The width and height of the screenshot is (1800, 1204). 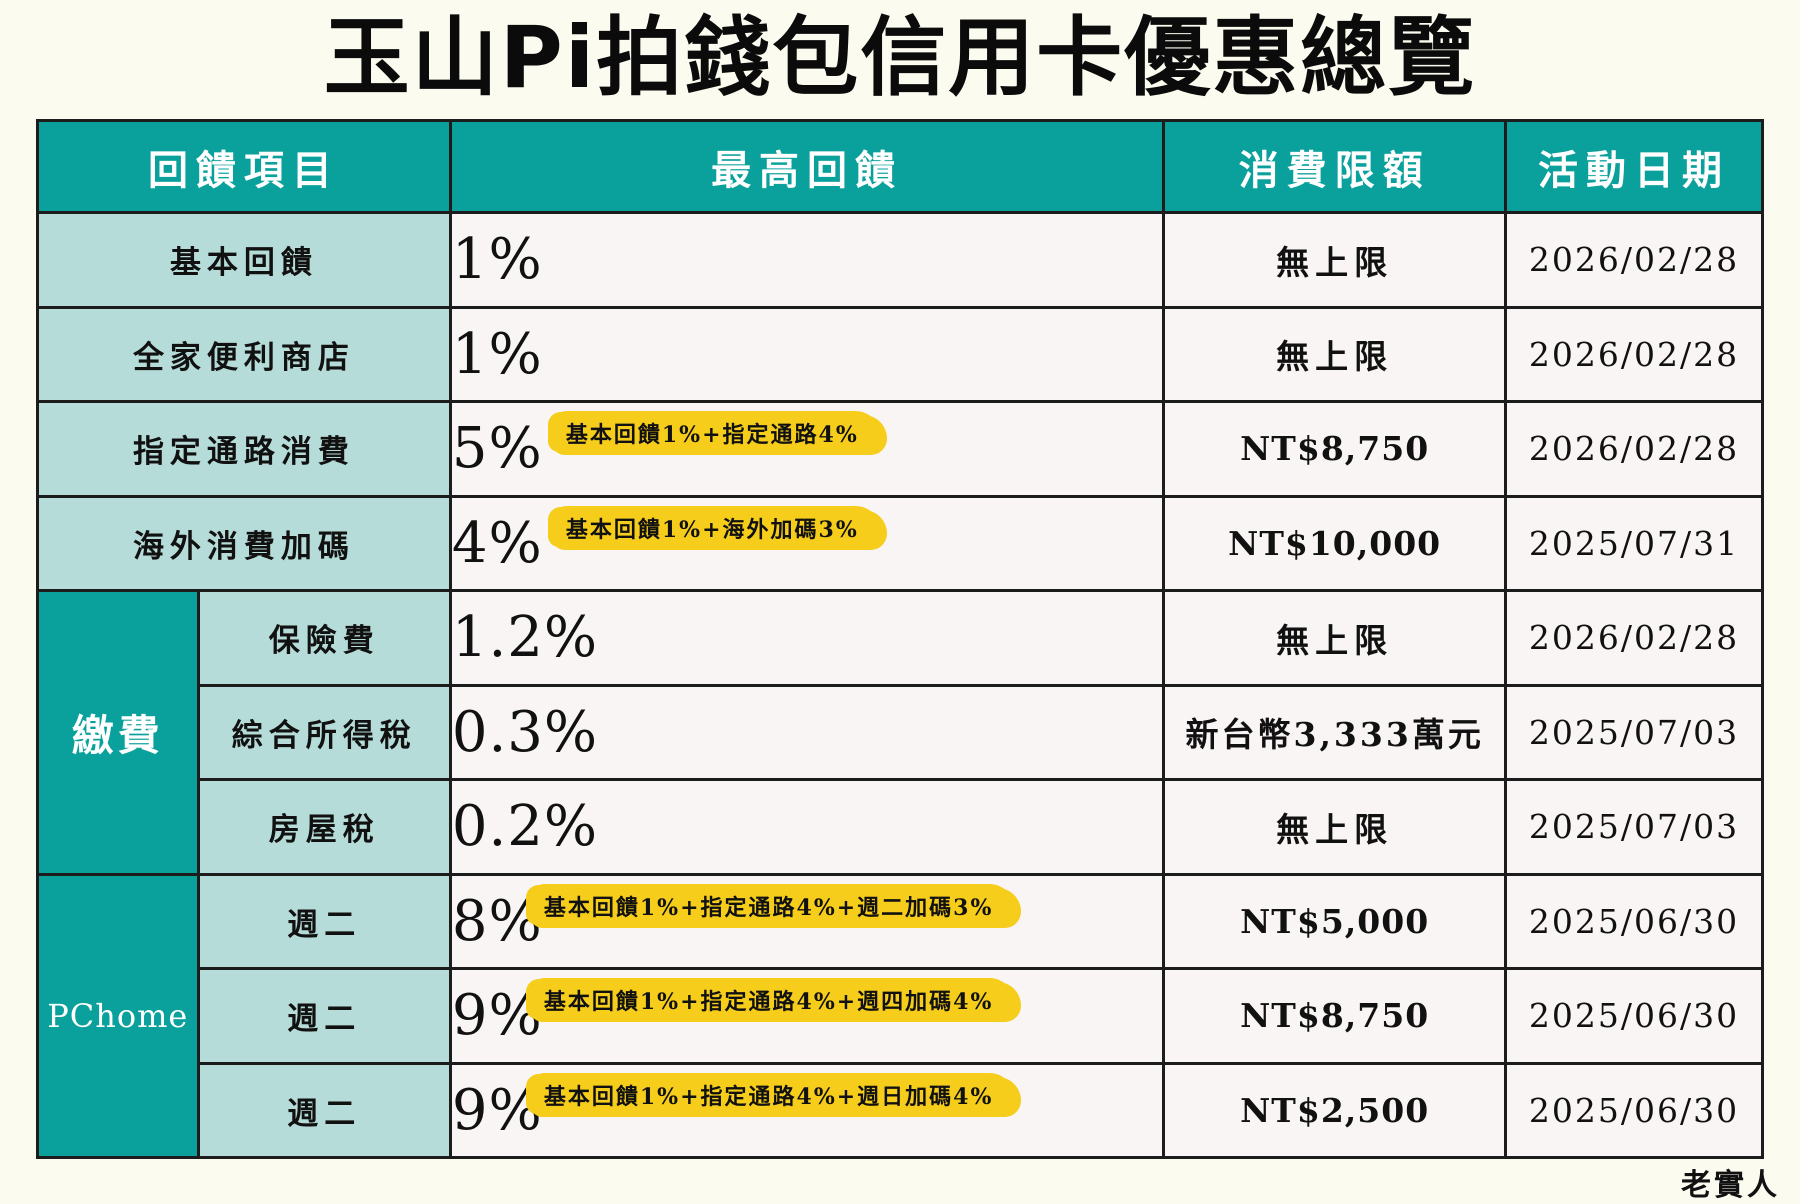 I want to click on rebate-breakdown-note: 基本回饋1%+指定通路4%+週四加碼4%, so click(x=772, y=1000).